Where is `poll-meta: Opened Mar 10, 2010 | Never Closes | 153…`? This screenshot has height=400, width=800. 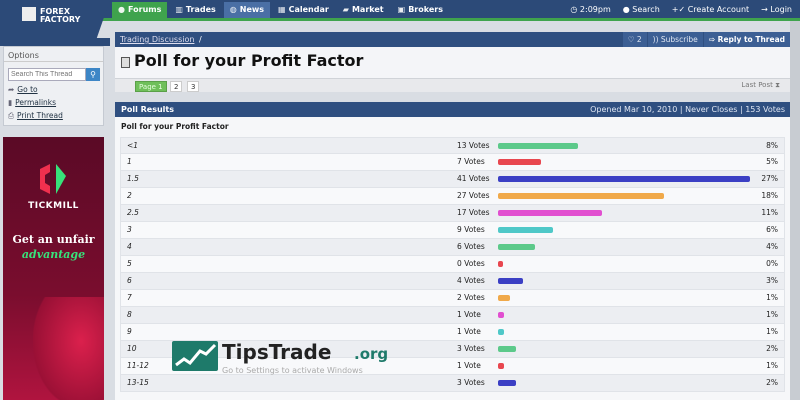 poll-meta: Opened Mar 10, 2010 | Never Closes | 153… is located at coordinates (687, 109).